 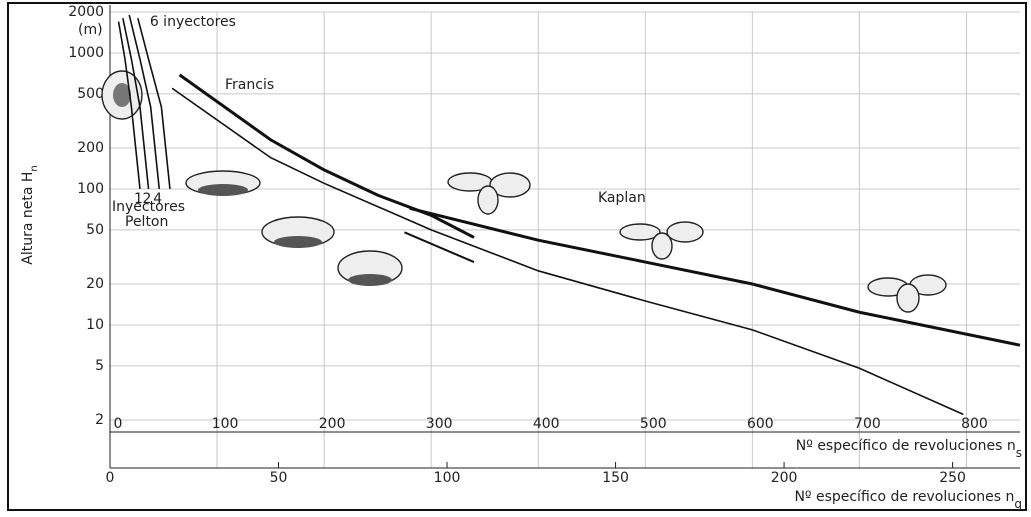 What do you see at coordinates (99, 420) in the screenshot?
I see `y-tick-label: 2` at bounding box center [99, 420].